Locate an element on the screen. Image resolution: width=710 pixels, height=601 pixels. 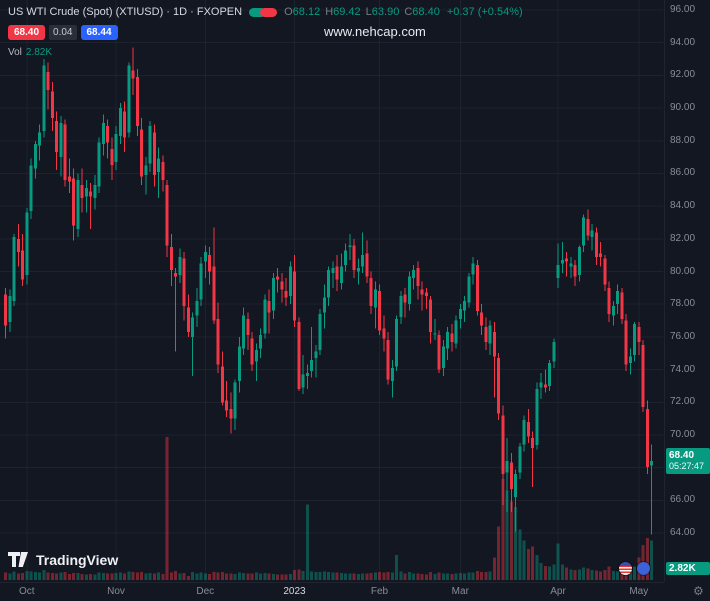
buy-button: 68.44 is located at coordinates (99, 32).